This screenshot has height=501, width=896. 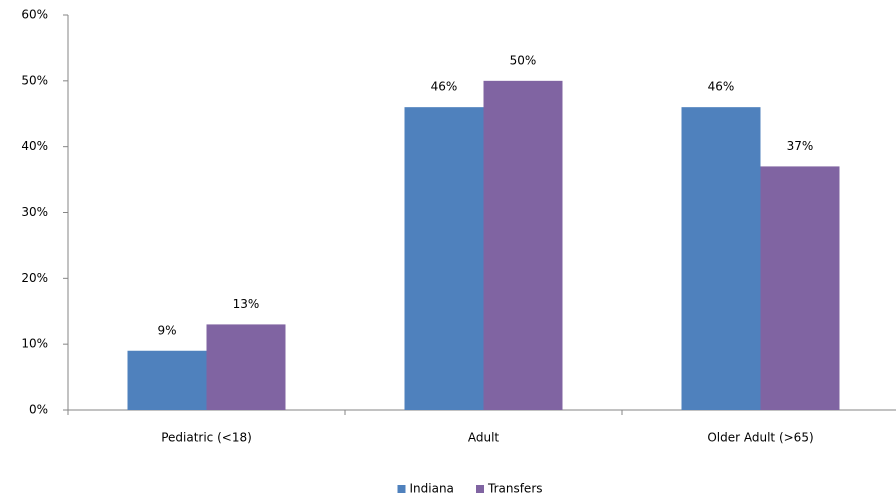 What do you see at coordinates (34, 278) in the screenshot?
I see `y-tick-label: 20%` at bounding box center [34, 278].